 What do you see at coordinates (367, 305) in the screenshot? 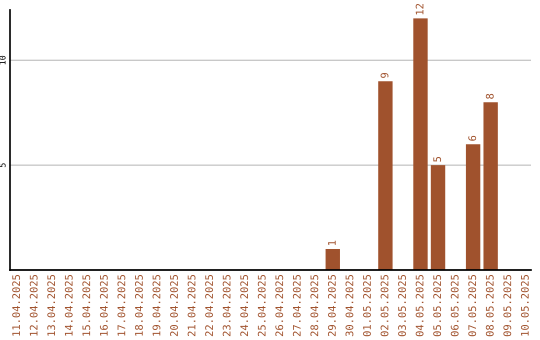
I see `x-tick-label: 01.05.2025` at bounding box center [367, 305].